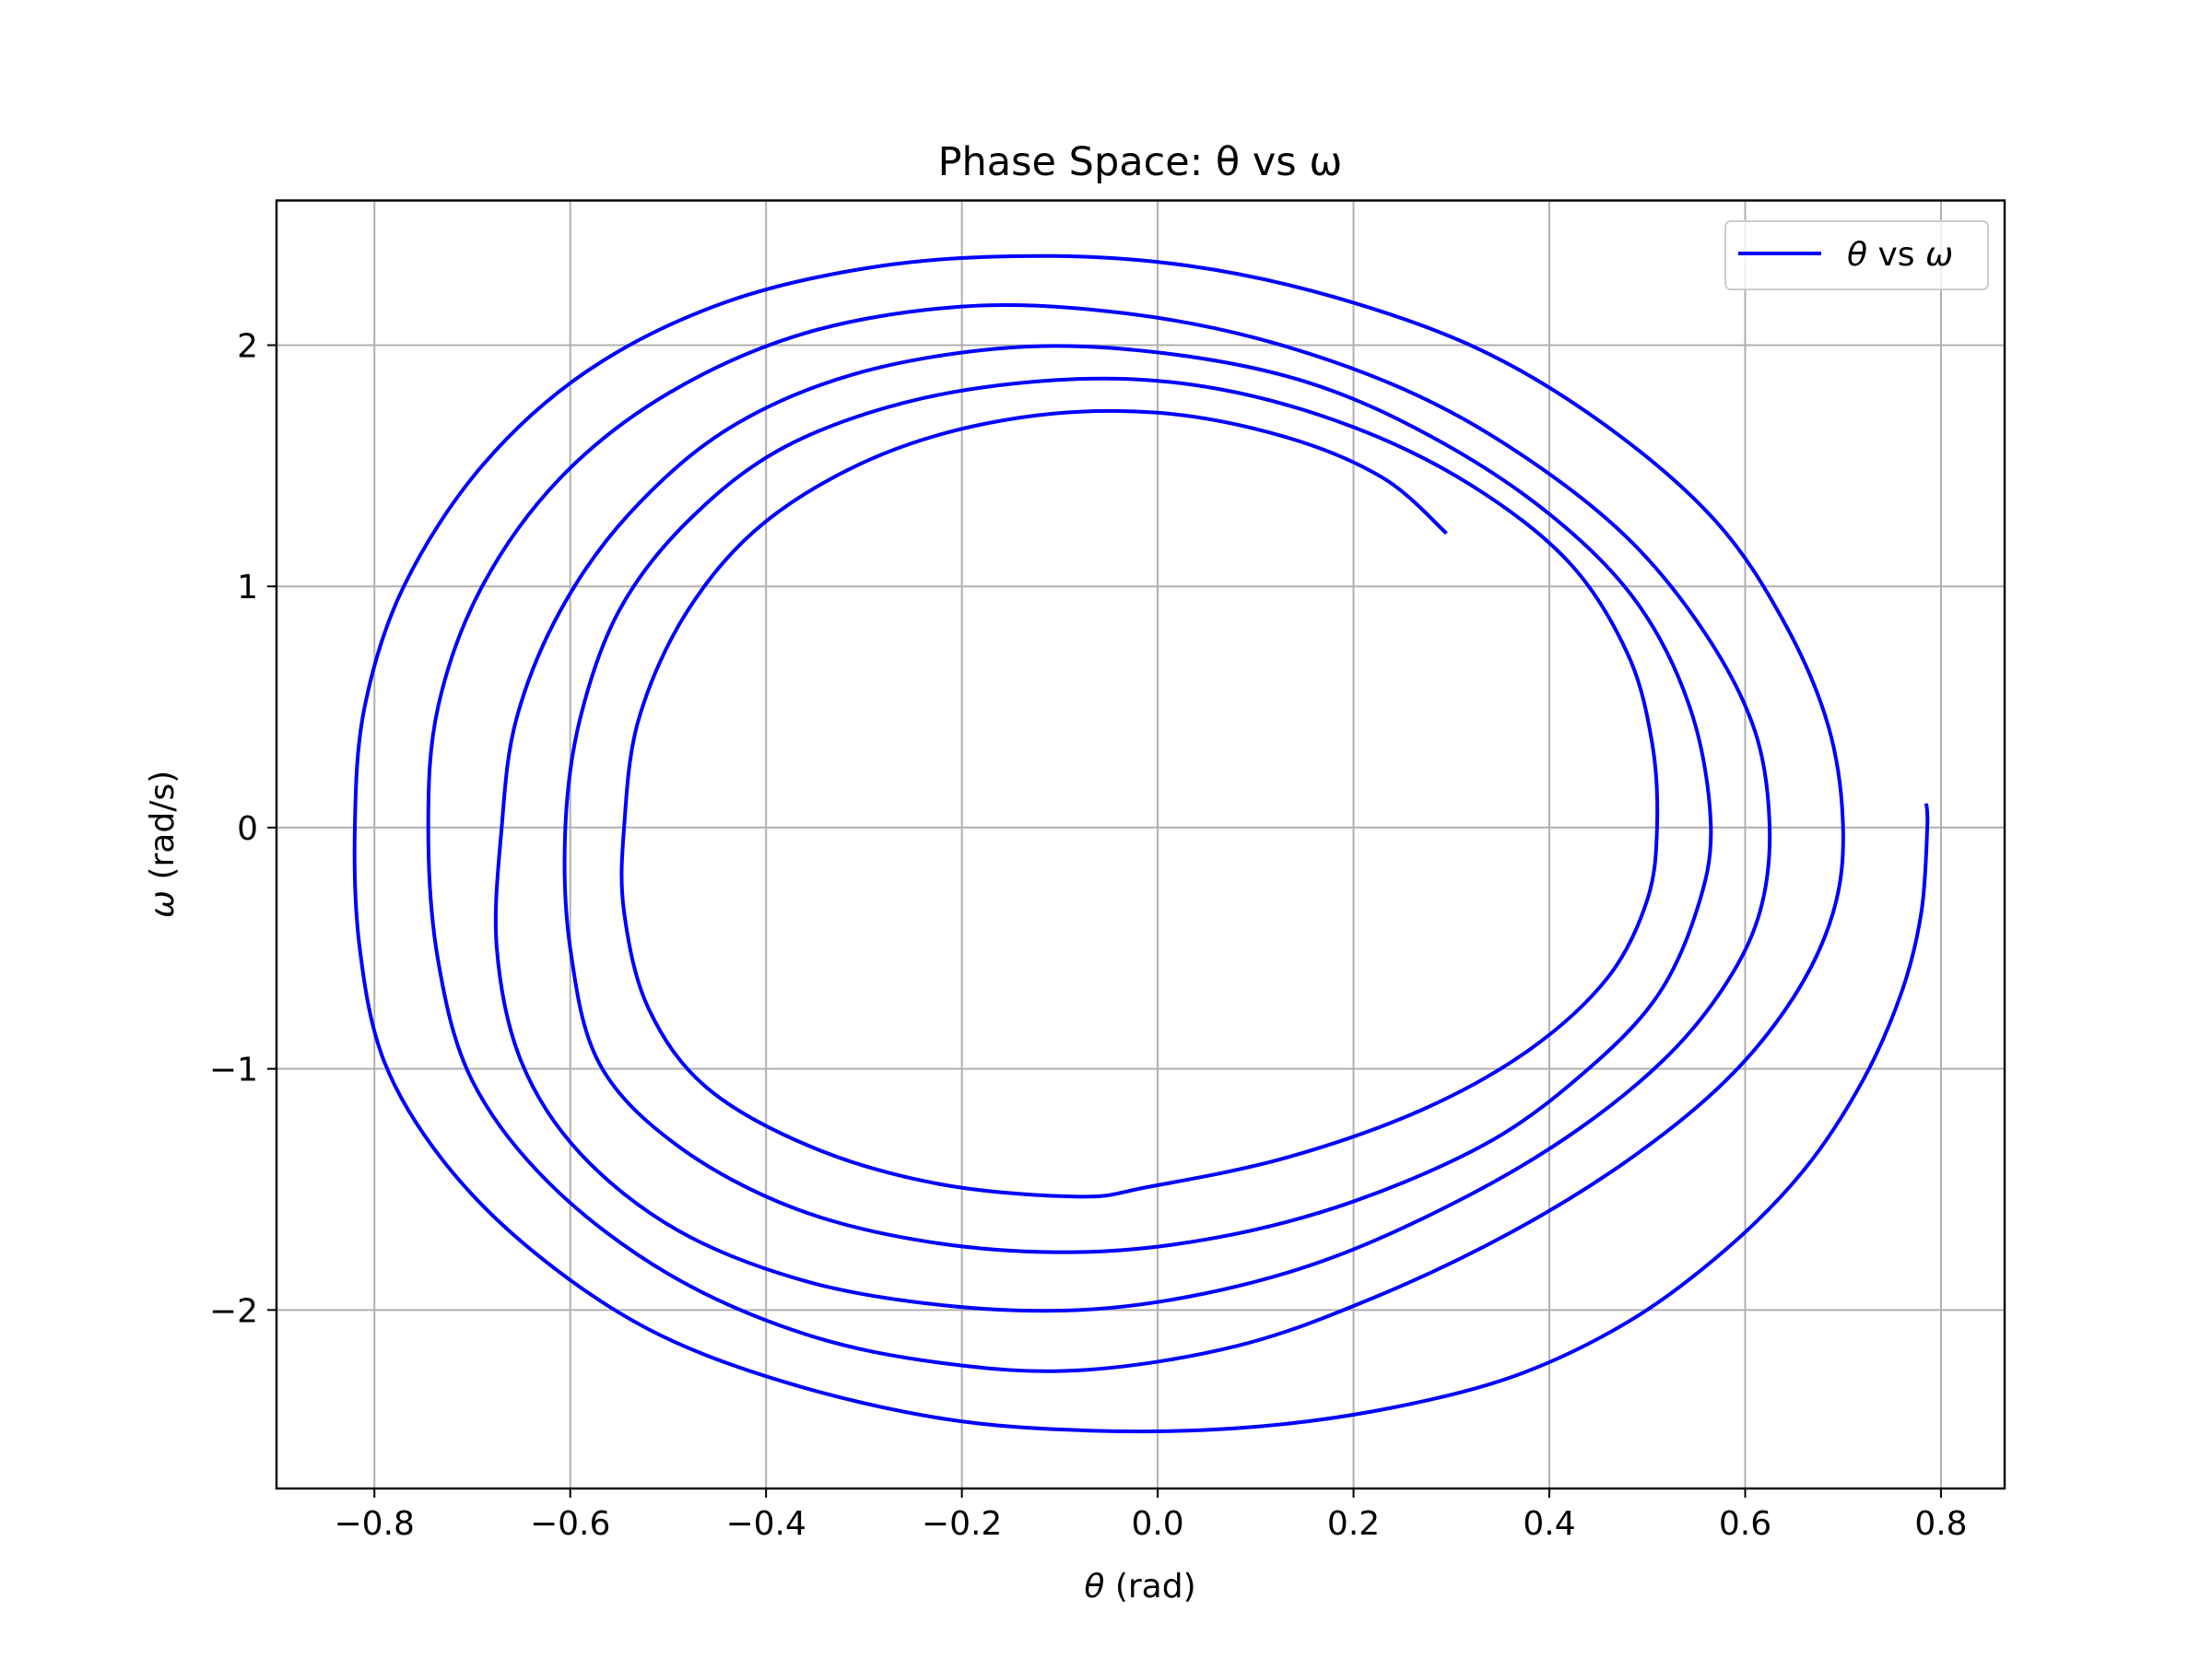 This screenshot has height=1659, width=2212. I want to click on y-tick-label: −1, so click(233, 1070).